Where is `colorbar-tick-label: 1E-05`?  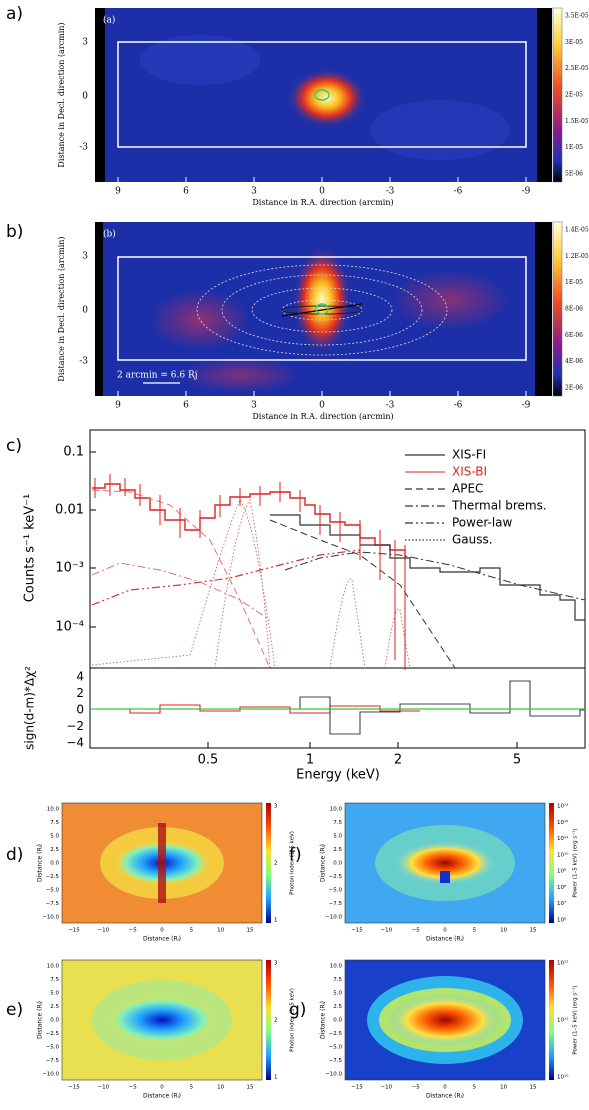 colorbar-tick-label: 1E-05 is located at coordinates (574, 147).